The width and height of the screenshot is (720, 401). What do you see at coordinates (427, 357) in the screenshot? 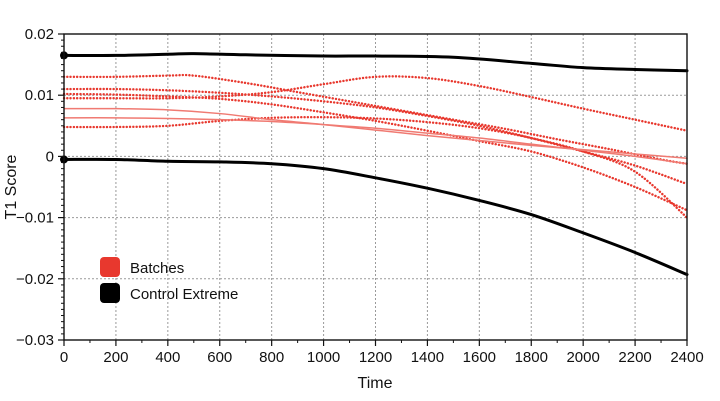
I see `x-tick-label: 1400` at bounding box center [427, 357].